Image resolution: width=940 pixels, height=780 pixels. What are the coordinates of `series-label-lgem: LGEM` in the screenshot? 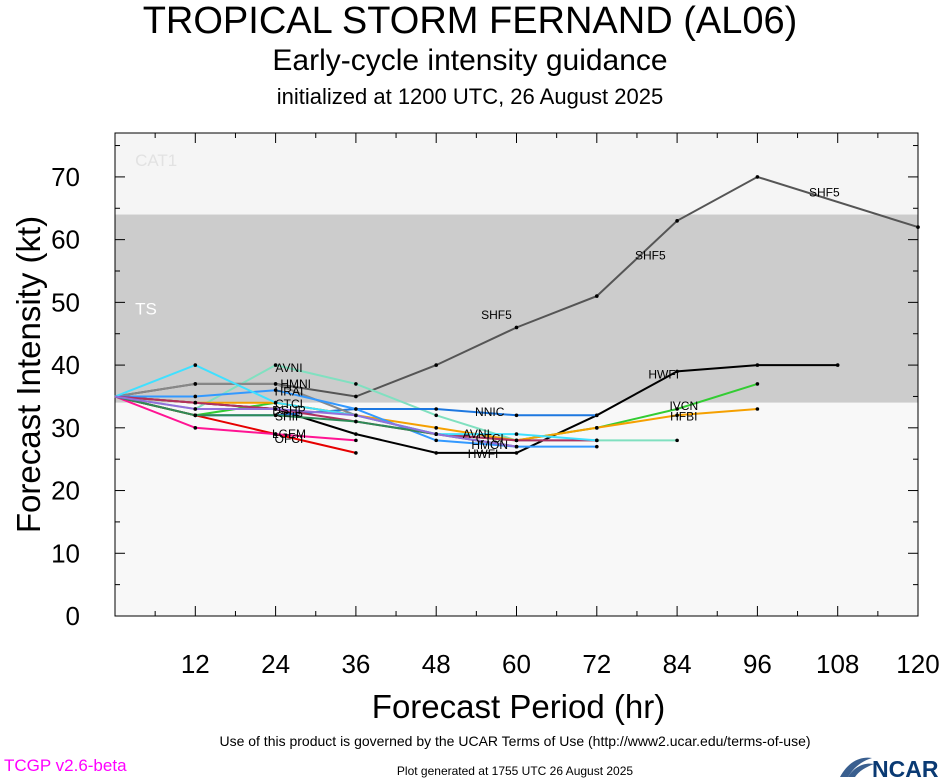 It's located at (289, 434).